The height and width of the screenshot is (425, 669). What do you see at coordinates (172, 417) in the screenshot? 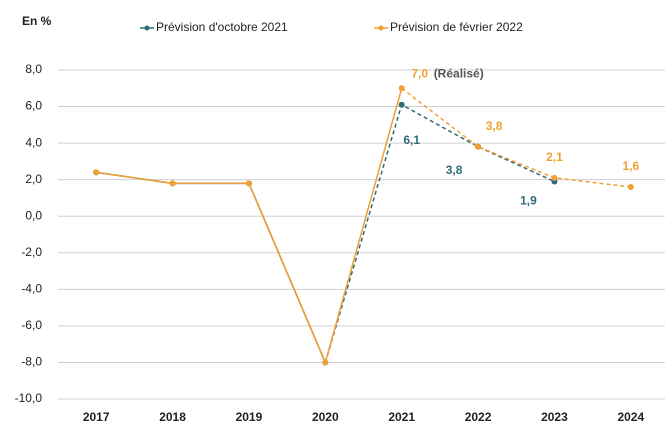
I see `x-tick-label: 2018` at bounding box center [172, 417].